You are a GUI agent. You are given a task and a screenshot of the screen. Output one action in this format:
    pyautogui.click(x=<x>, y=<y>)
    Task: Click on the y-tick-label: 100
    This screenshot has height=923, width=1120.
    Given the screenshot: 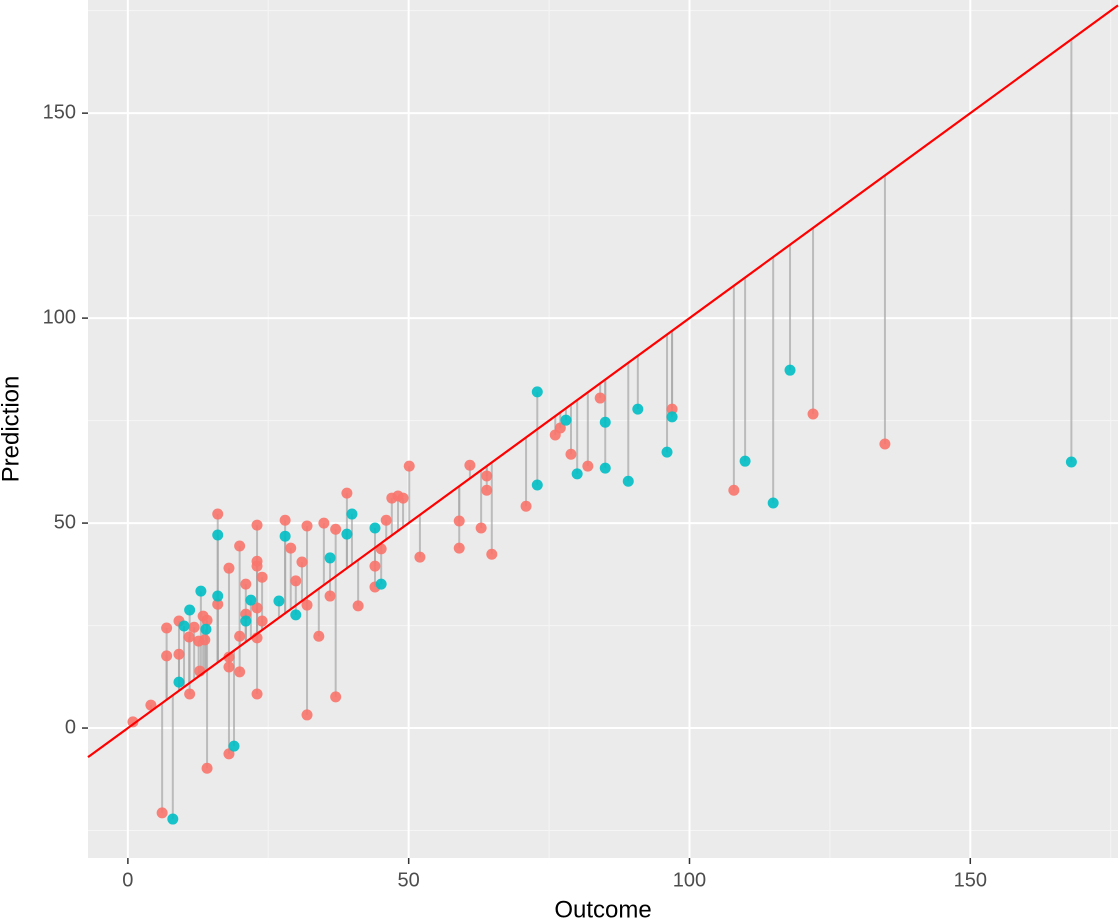 What is the action you would take?
    pyautogui.click(x=59, y=317)
    